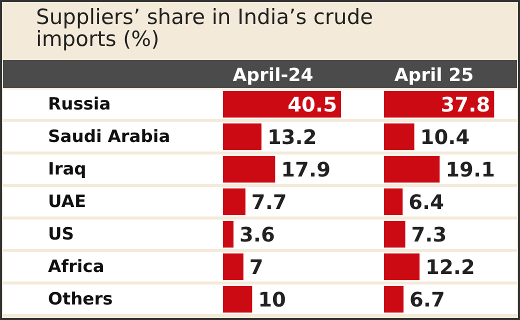 The image size is (520, 320). I want to click on chart-subtitle: April 25, so click(434, 75).